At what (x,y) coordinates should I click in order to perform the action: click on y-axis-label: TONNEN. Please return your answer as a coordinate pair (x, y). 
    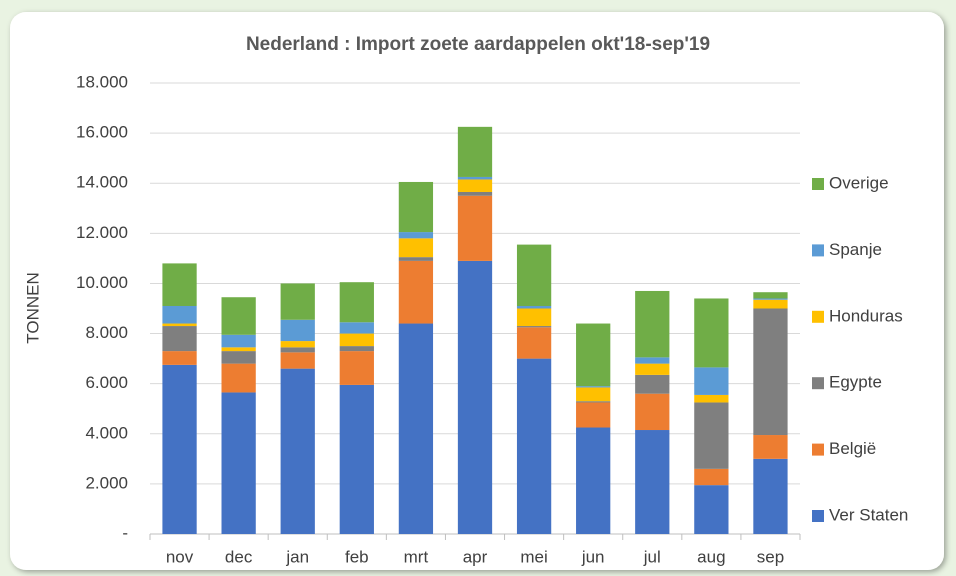
    Looking at the image, I should click on (32, 307).